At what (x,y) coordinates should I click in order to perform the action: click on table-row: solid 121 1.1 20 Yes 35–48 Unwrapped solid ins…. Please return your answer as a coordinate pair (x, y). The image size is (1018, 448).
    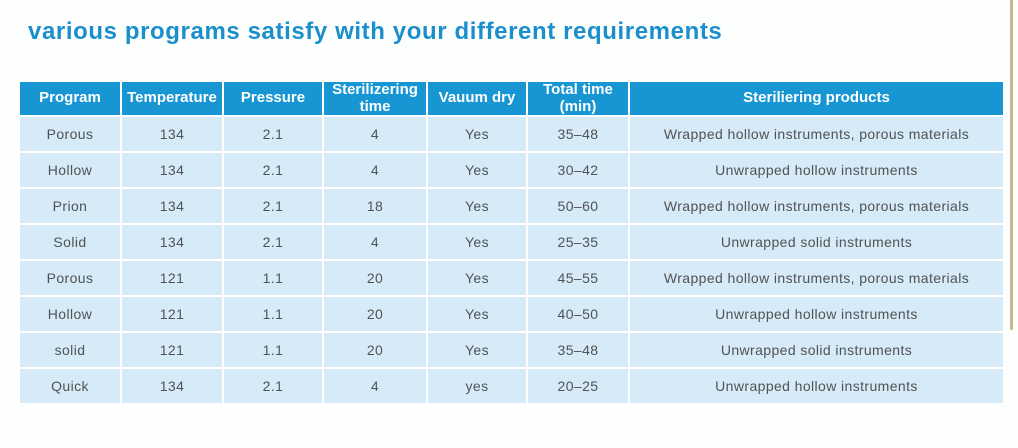
    Looking at the image, I should click on (511, 350).